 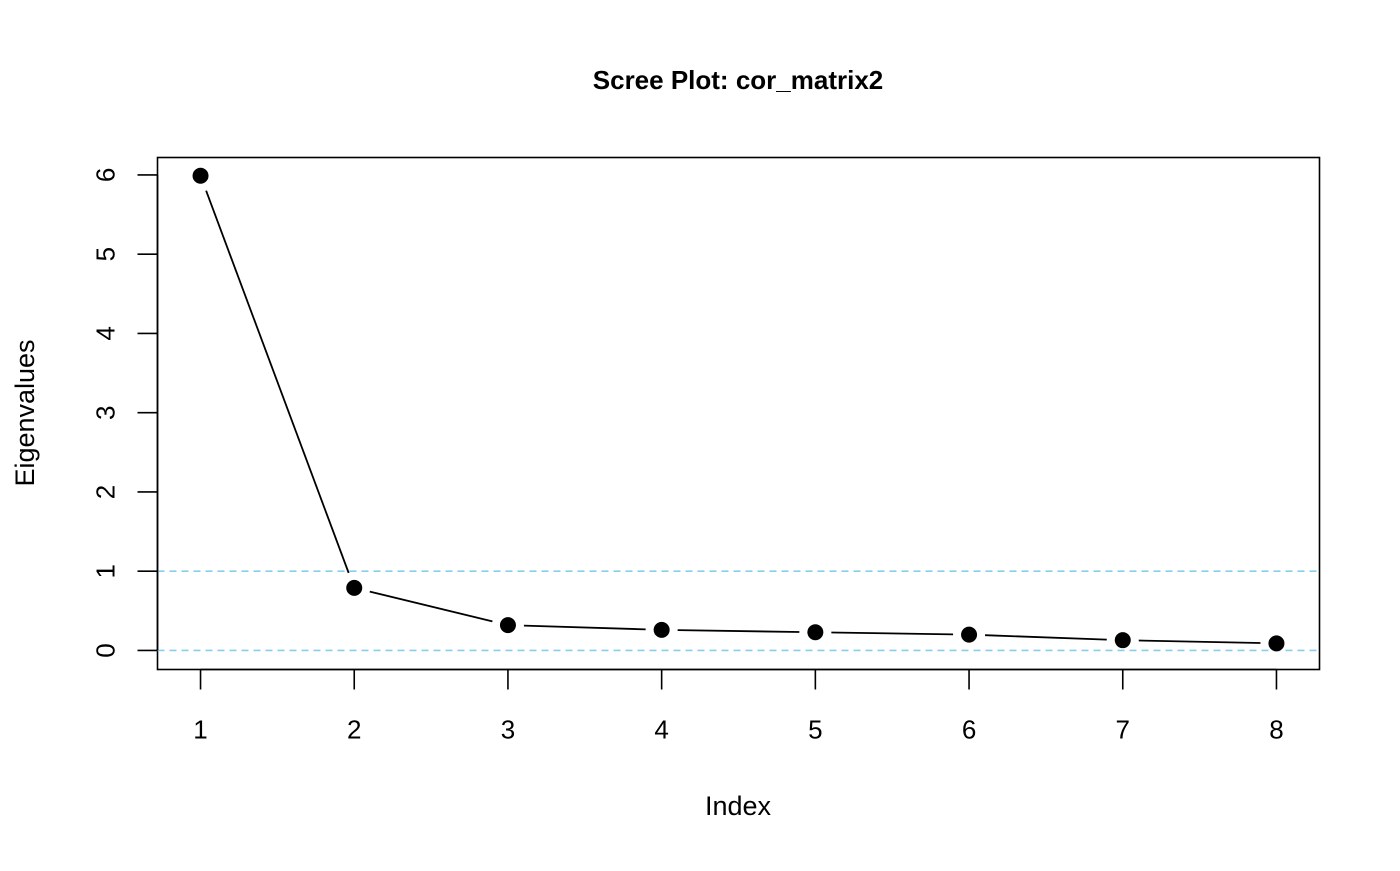 What do you see at coordinates (738, 80) in the screenshot?
I see `chart-title: Scree Plot: cor_matrix2` at bounding box center [738, 80].